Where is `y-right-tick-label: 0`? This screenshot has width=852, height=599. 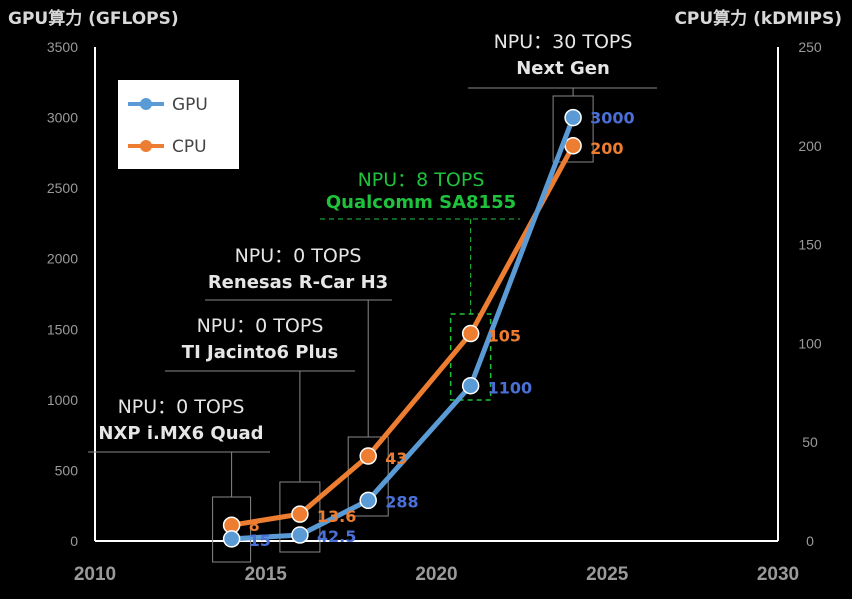
y-right-tick-label: 0 is located at coordinates (810, 541).